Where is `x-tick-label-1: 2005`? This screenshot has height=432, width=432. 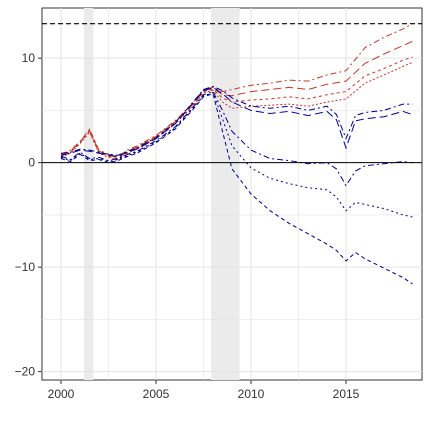 x-tick-label-1: 2005 is located at coordinates (156, 394).